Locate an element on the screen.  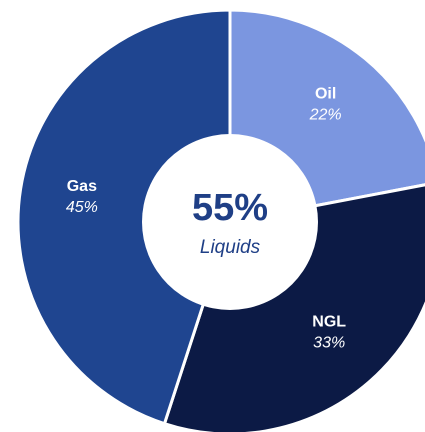
center-sublabel: Liquids is located at coordinates (230, 247).